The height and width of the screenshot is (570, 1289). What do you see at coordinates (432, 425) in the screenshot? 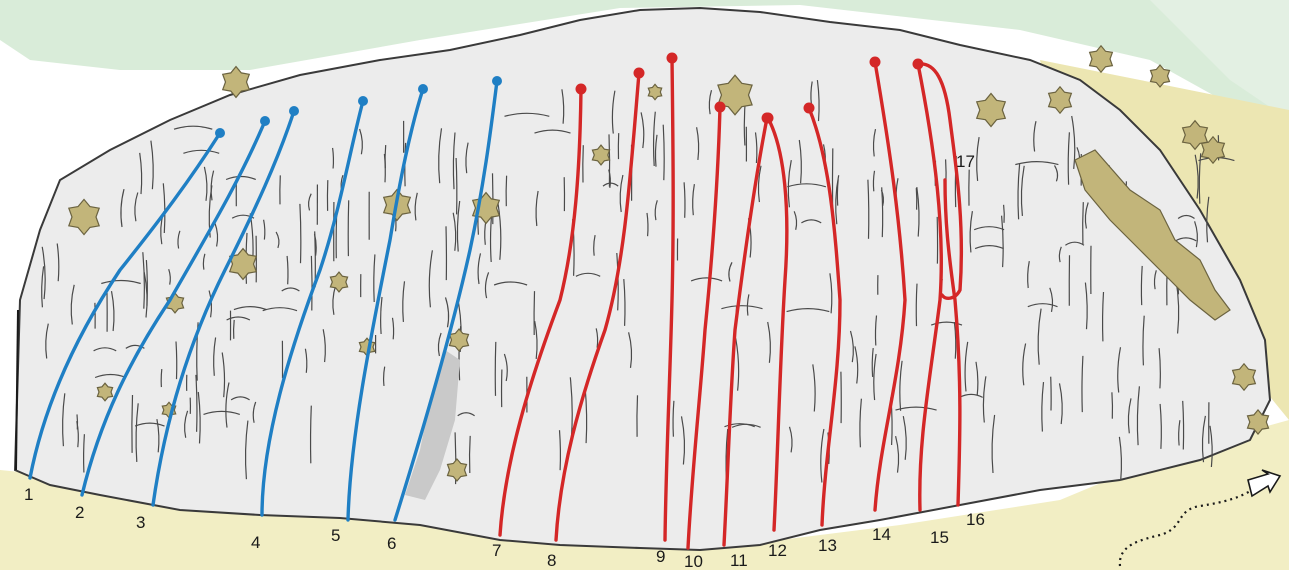
I see `gully-shade` at bounding box center [432, 425].